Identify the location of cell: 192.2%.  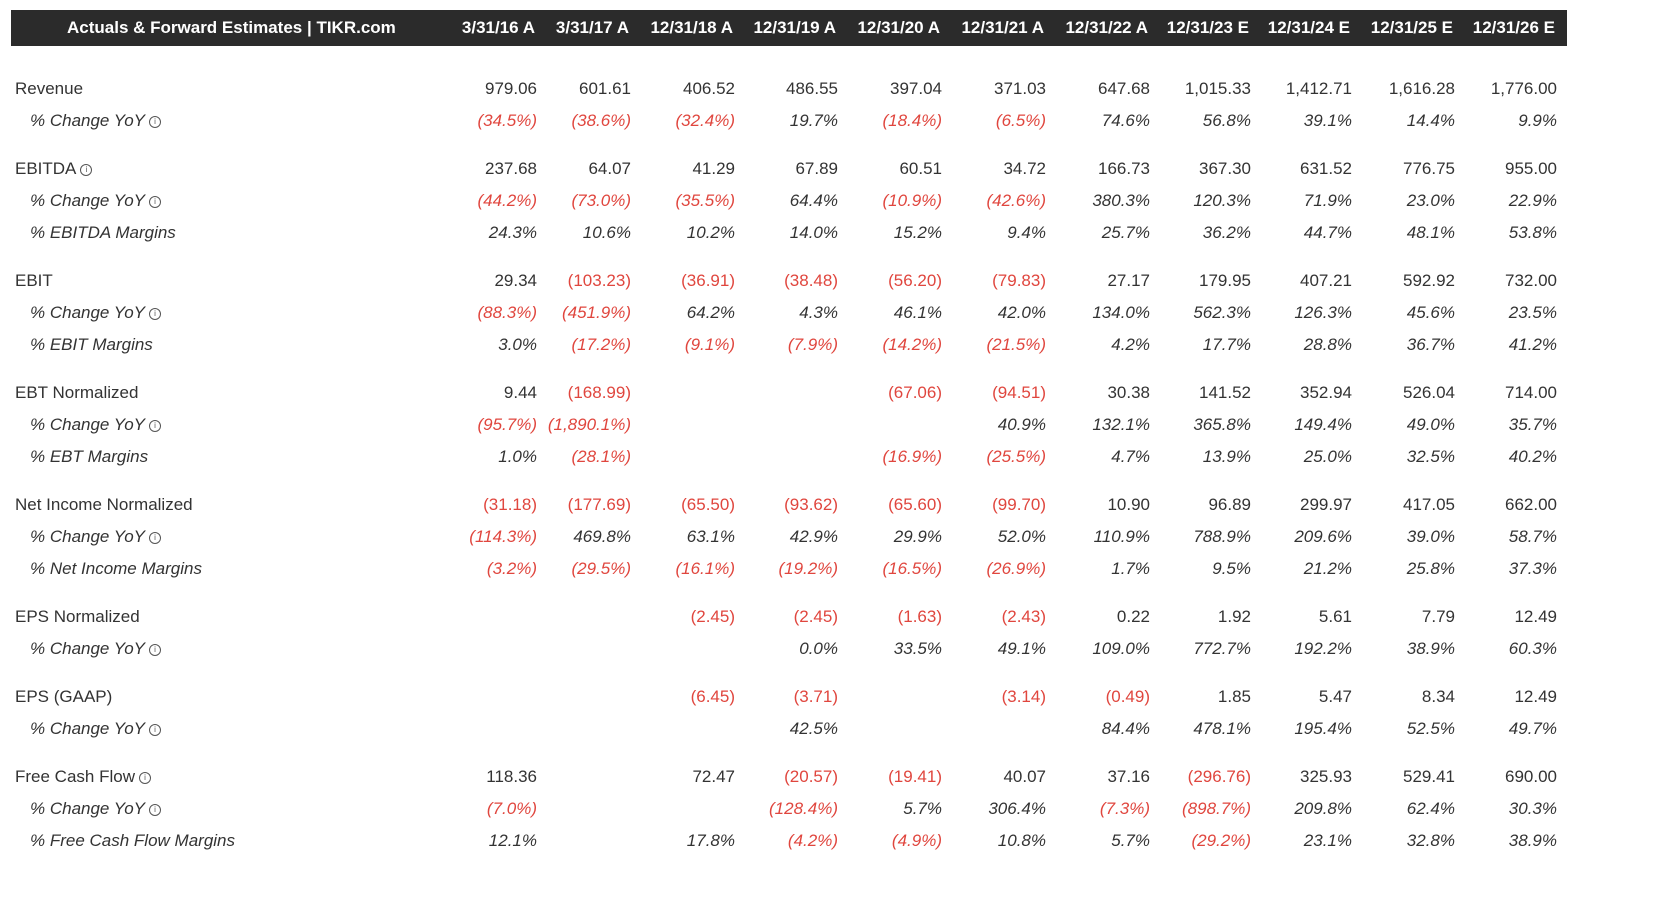
(1323, 648).